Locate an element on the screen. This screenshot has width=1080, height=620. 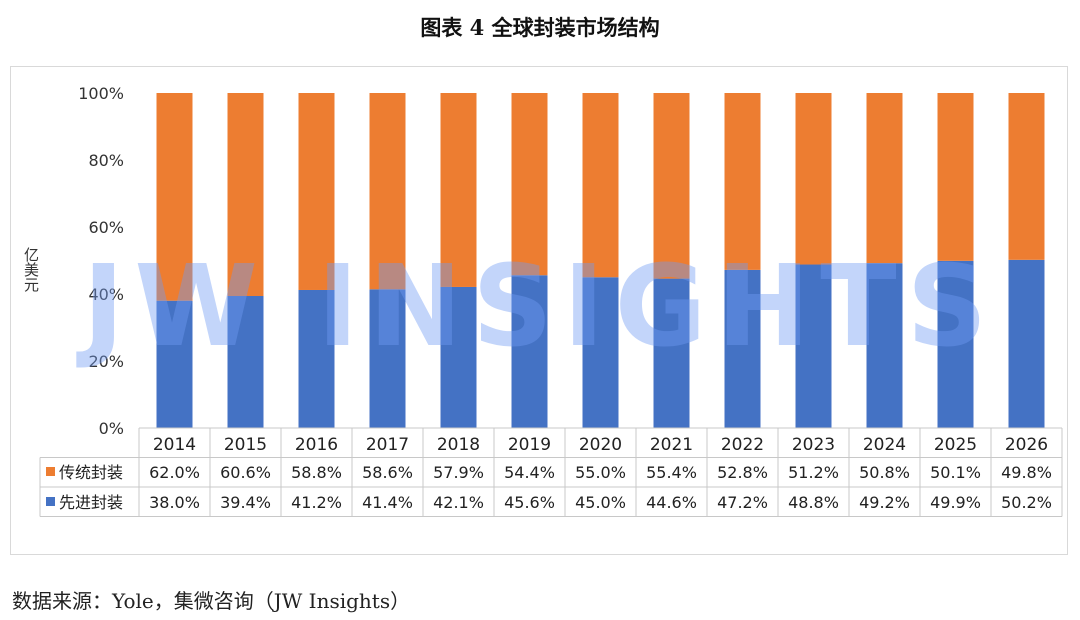
data-label: 42.1% is located at coordinates (458, 502).